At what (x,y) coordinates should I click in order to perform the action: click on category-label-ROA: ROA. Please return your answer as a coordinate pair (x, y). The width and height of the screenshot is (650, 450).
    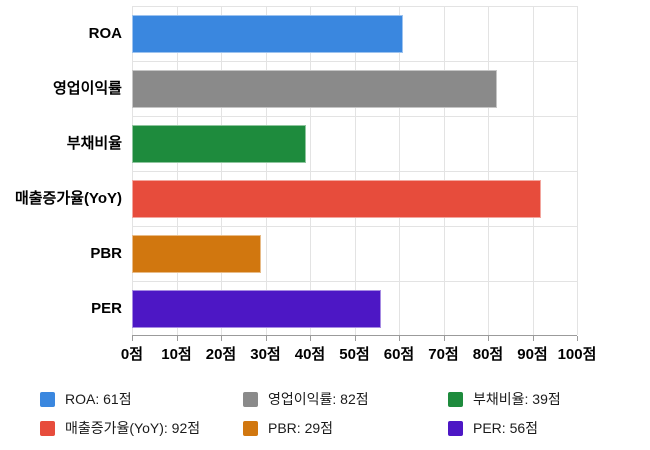
    Looking at the image, I should click on (105, 33).